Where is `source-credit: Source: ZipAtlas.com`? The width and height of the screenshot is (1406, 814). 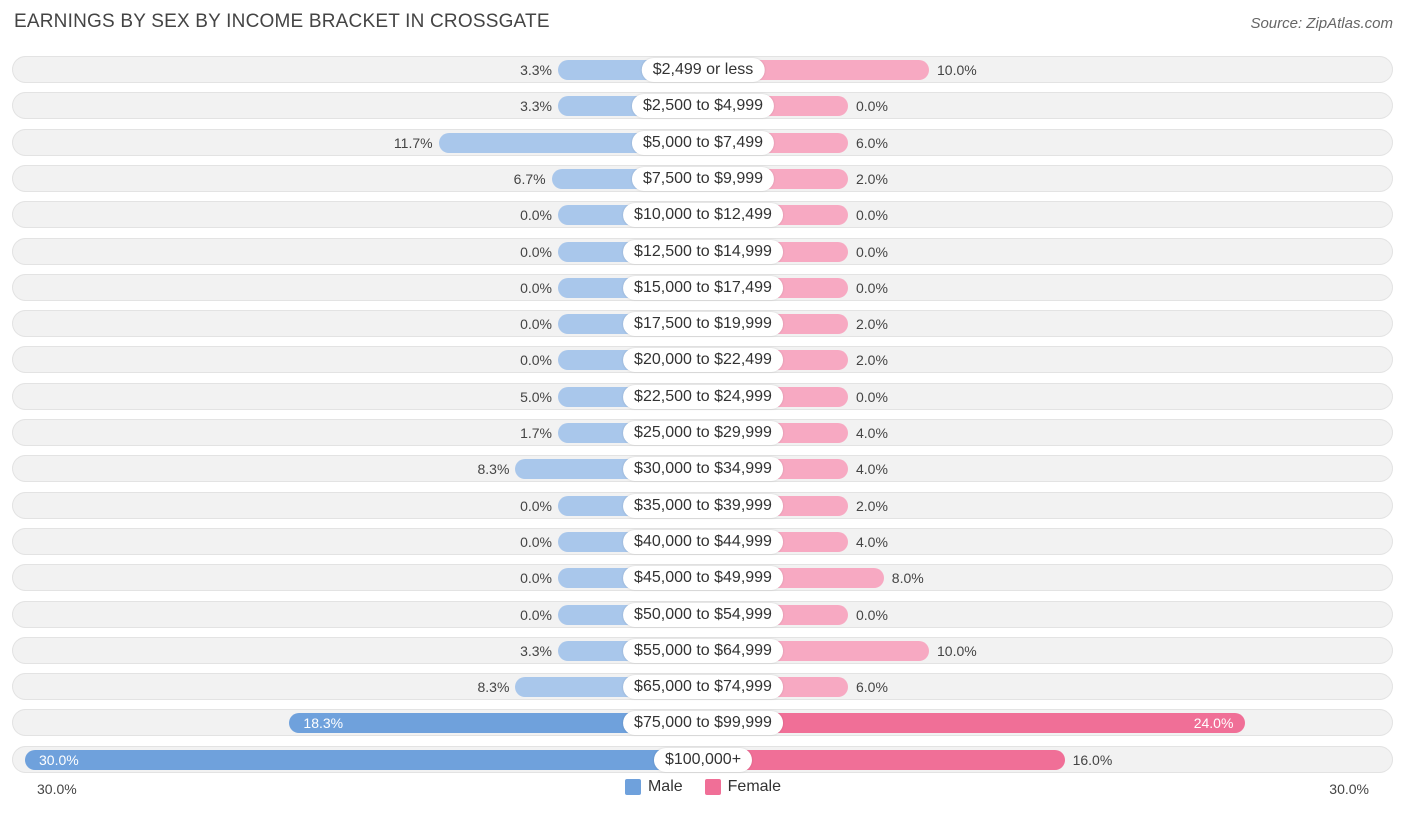
source-credit: Source: ZipAtlas.com is located at coordinates (1321, 23).